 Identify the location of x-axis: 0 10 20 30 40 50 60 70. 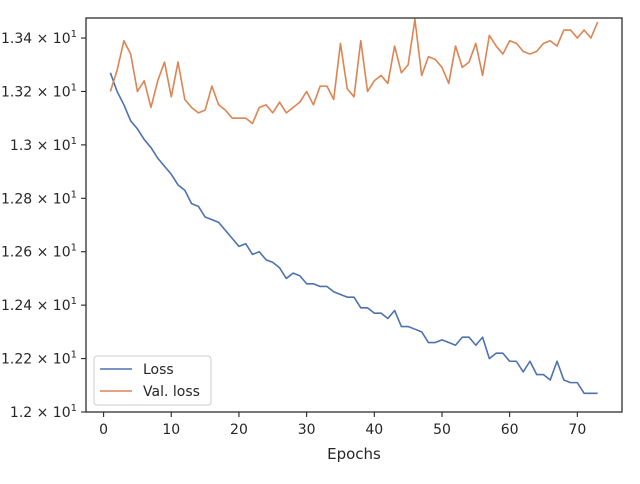
(342, 425).